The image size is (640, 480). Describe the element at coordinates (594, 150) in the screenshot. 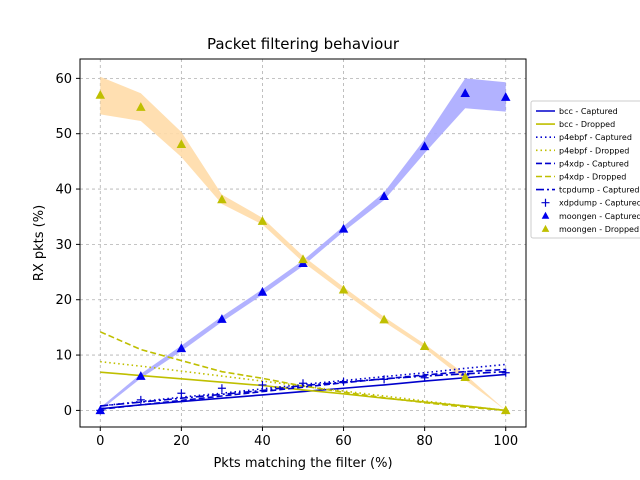

I see `legend-label-p4ebpf-dropped: p4ebpf - Dropped` at that location.